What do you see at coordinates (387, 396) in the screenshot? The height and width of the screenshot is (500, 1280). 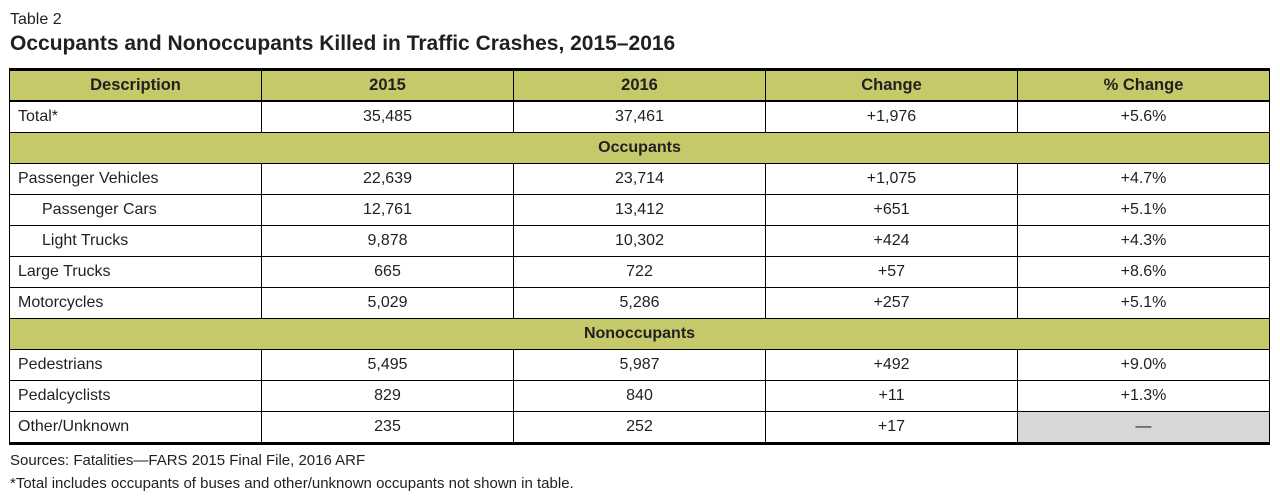 I see `row-value: 829` at bounding box center [387, 396].